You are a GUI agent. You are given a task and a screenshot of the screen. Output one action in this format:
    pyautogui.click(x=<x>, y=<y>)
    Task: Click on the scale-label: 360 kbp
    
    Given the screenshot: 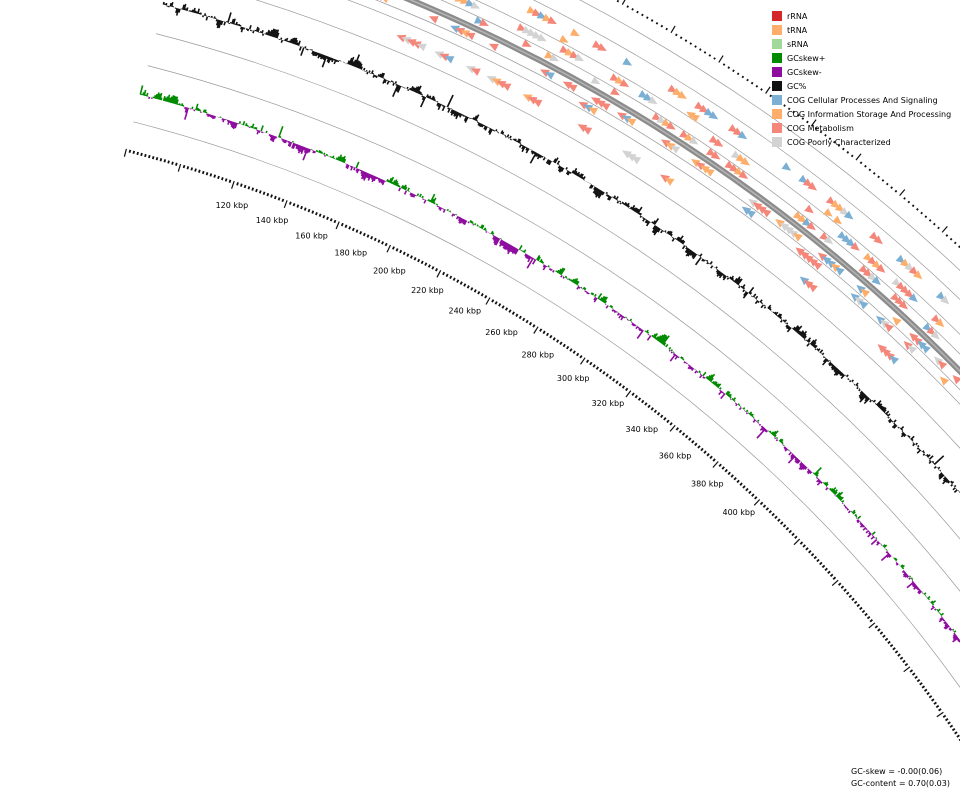 What is the action you would take?
    pyautogui.click(x=675, y=456)
    